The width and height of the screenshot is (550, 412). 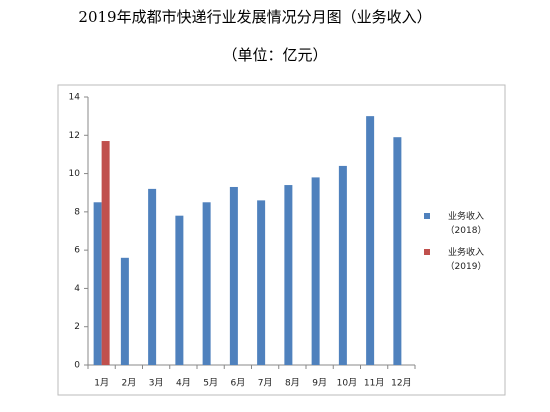 I want to click on x-tick-label: 9月, so click(x=319, y=383).